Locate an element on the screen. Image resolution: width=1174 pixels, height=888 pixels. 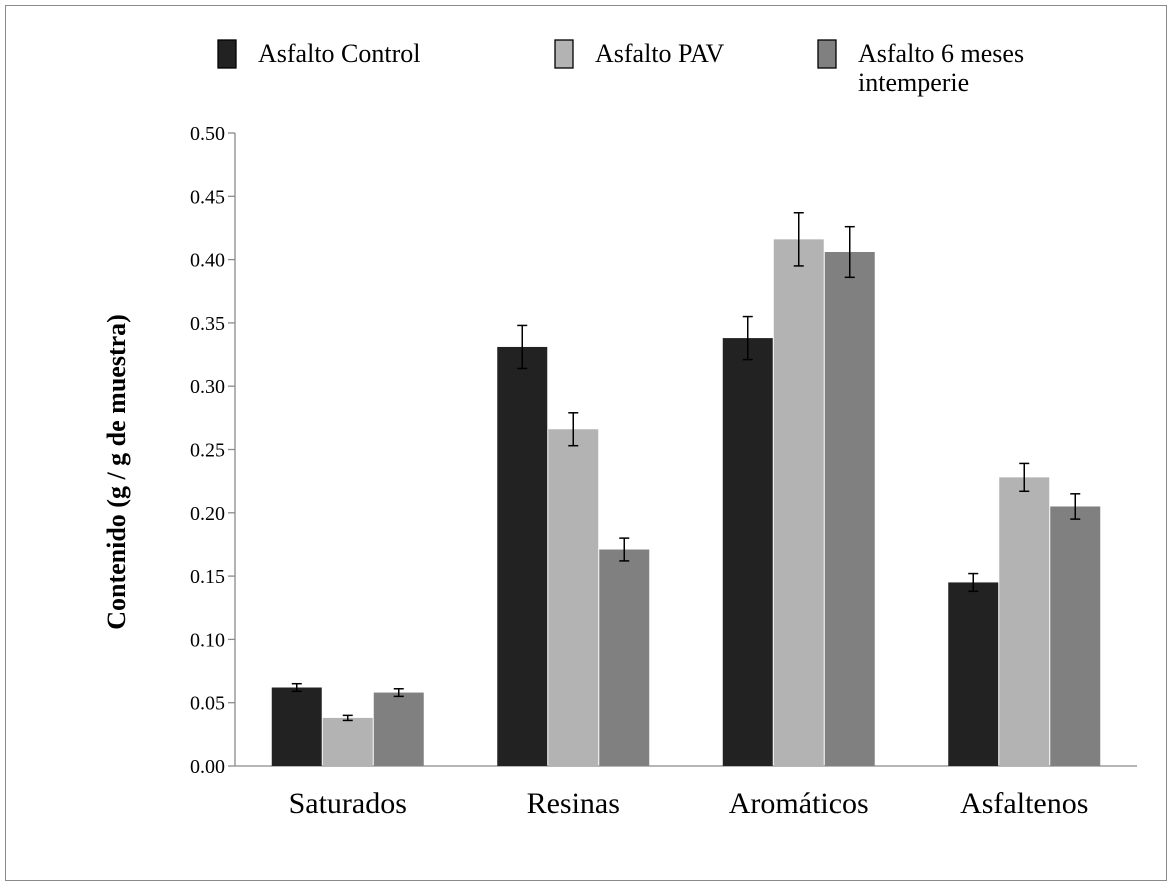
y-tick-label: 0.00 is located at coordinates (207, 767).